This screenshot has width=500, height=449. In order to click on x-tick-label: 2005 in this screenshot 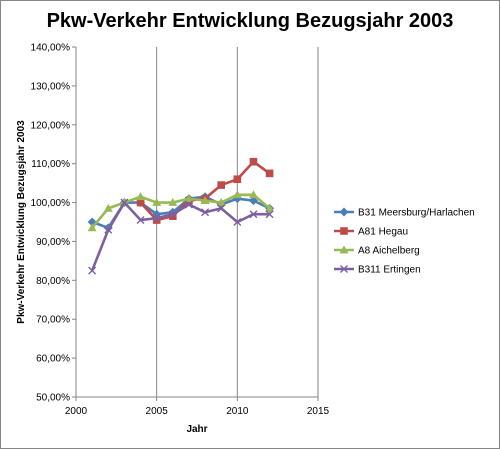, I will do `click(157, 411)`.